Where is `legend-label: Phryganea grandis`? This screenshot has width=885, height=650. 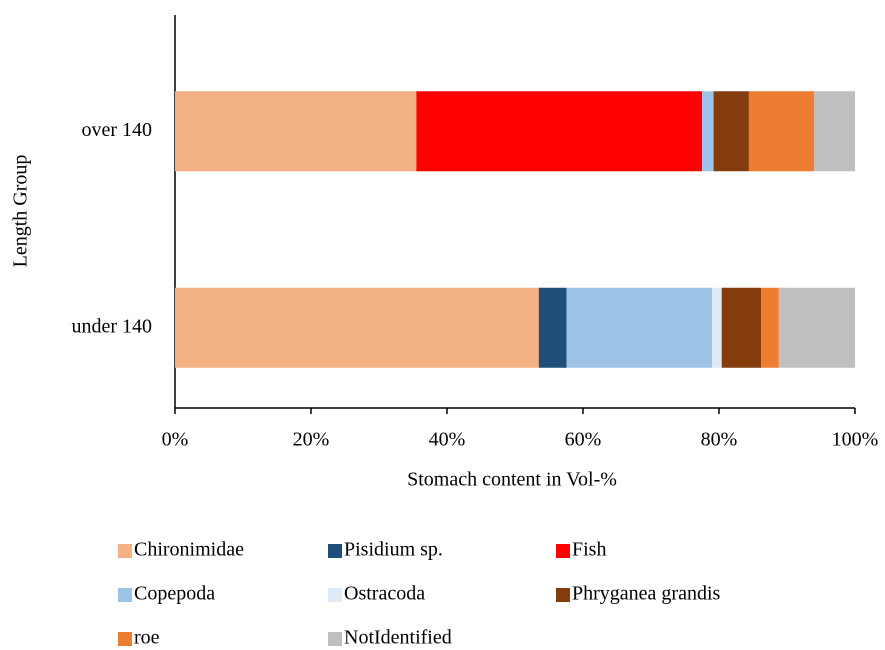 legend-label: Phryganea grandis is located at coordinates (646, 594).